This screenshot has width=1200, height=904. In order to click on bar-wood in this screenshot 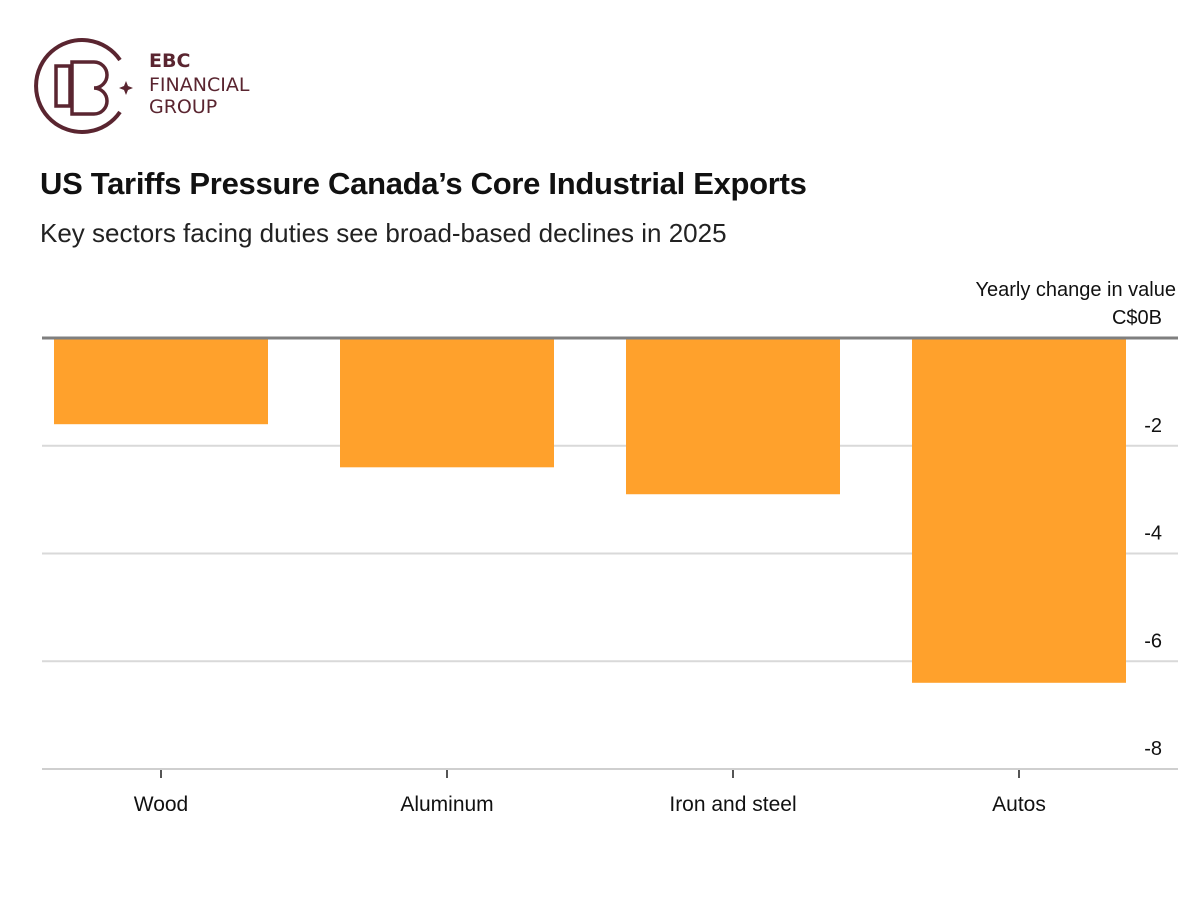, I will do `click(161, 381)`.